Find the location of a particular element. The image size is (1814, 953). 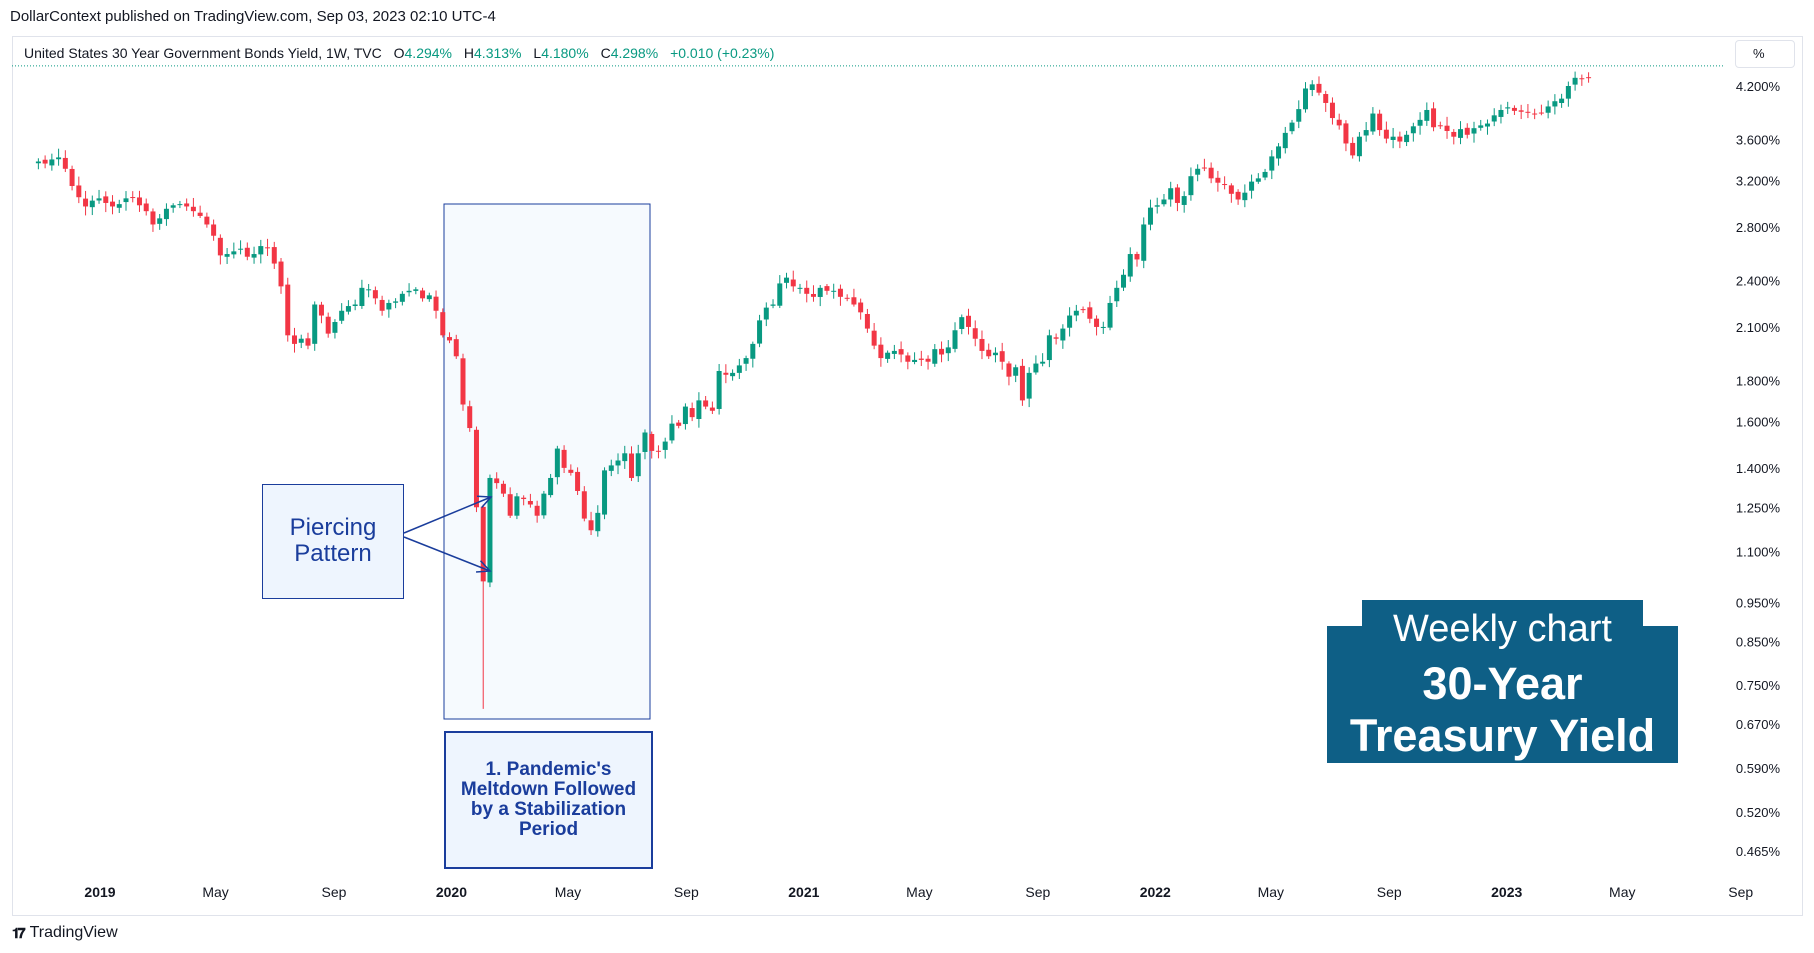

y-tick-label: 1.100% is located at coordinates (1758, 552).